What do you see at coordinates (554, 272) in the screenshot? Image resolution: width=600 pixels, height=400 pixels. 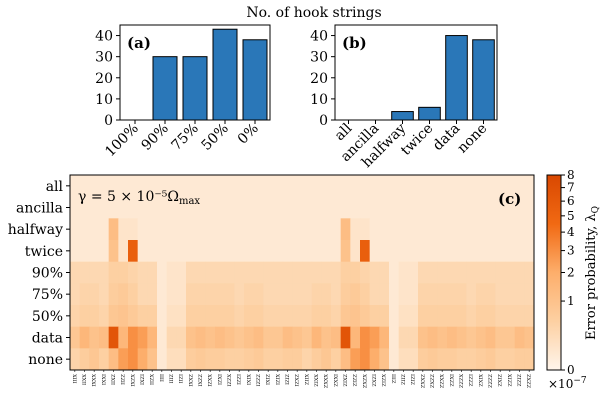 I see `colorbar` at bounding box center [554, 272].